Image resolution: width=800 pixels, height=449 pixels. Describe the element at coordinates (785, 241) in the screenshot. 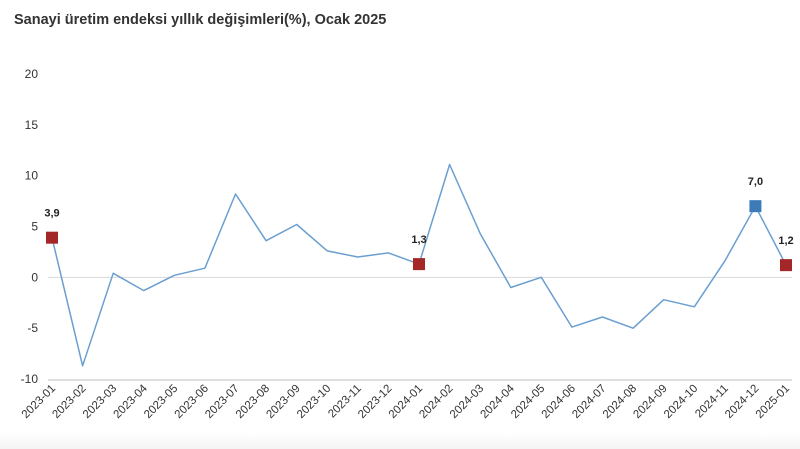

I see `data-label: 1,2` at that location.